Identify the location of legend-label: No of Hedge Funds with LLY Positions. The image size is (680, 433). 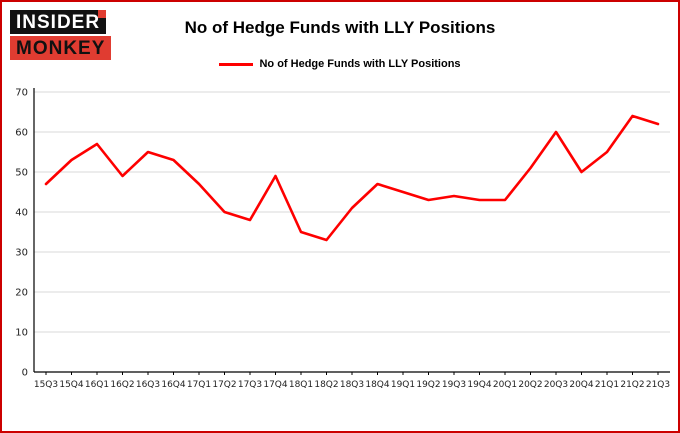
(360, 64).